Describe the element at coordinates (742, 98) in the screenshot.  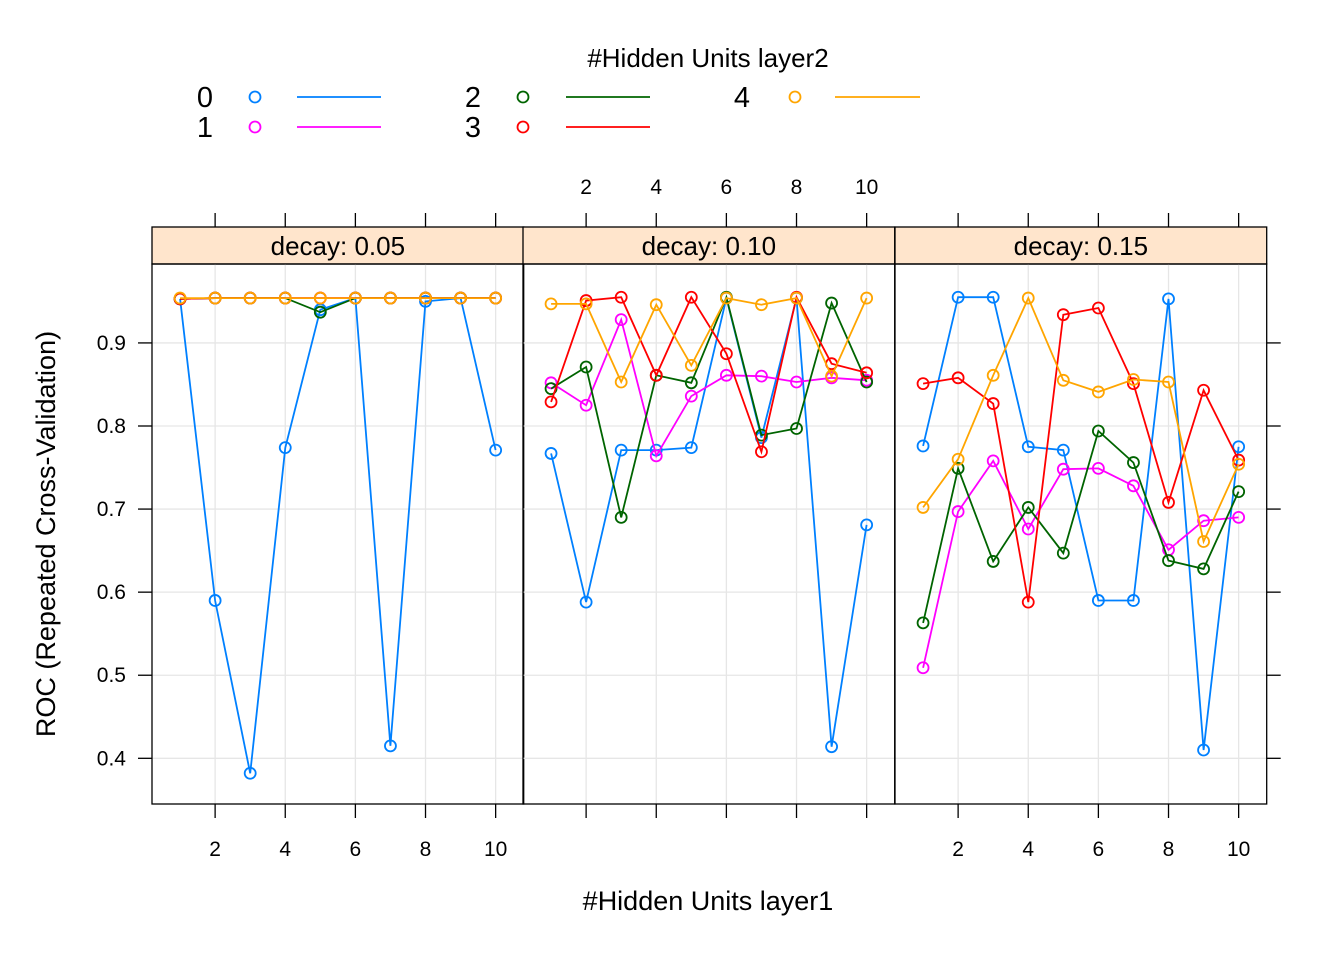
I see `legend-label: 4` at that location.